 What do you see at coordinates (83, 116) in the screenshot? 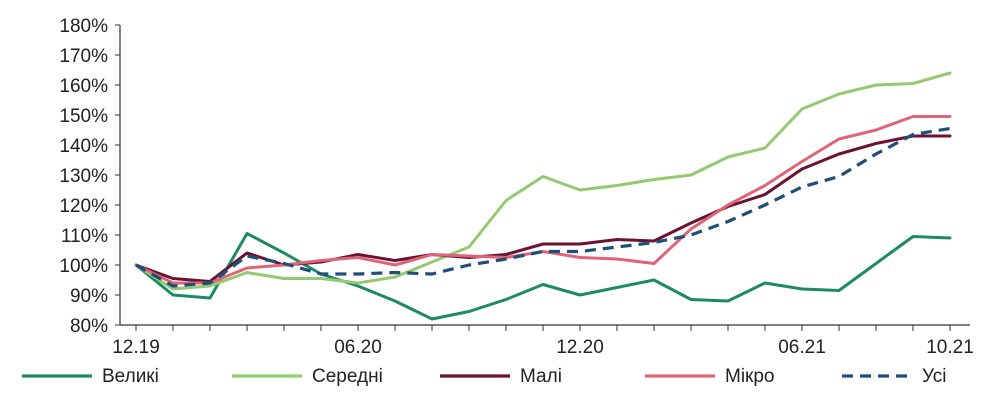
I see `y-tick-label: 150%` at bounding box center [83, 116].